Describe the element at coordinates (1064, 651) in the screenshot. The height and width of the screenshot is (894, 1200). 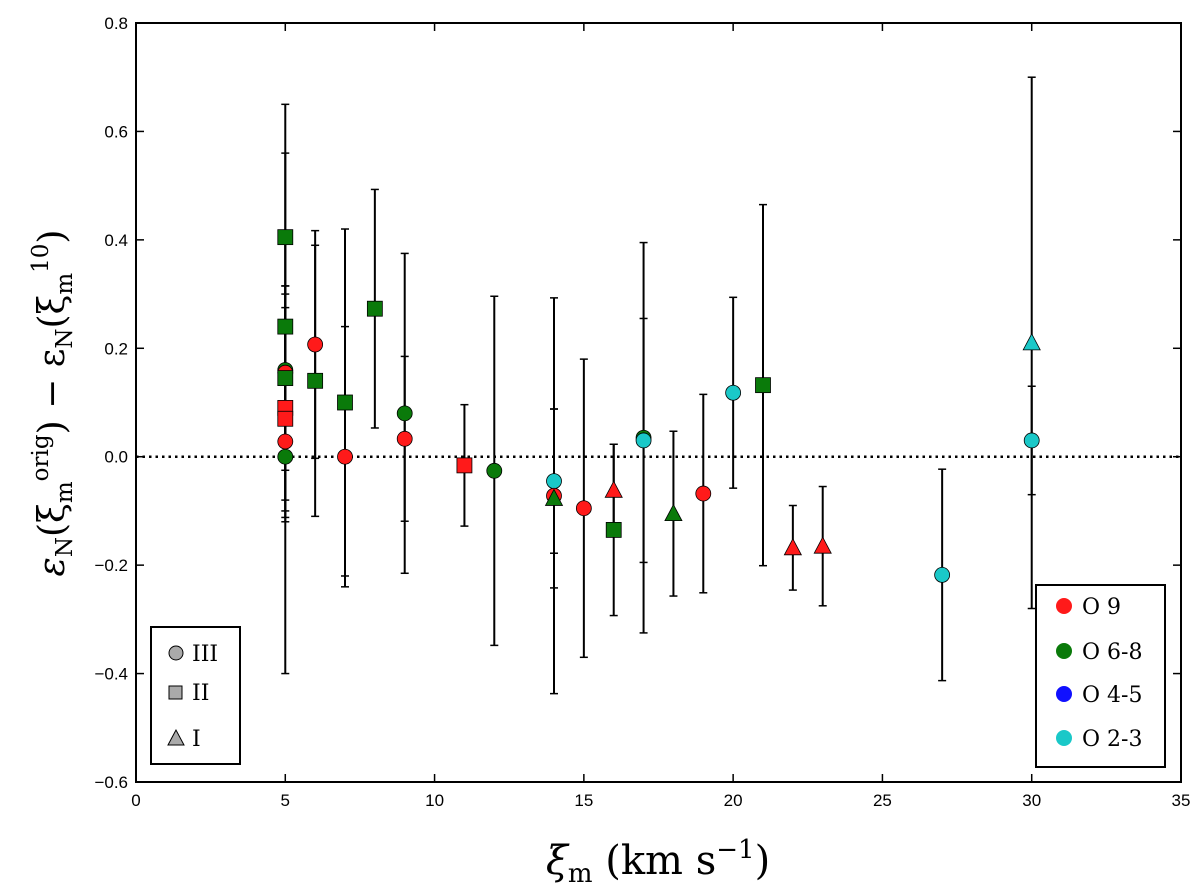
I see `legend-o68-marker` at that location.